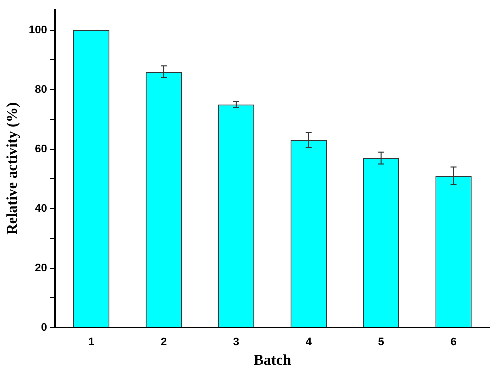  What do you see at coordinates (453, 342) in the screenshot?
I see `x-tick-label: 6` at bounding box center [453, 342].